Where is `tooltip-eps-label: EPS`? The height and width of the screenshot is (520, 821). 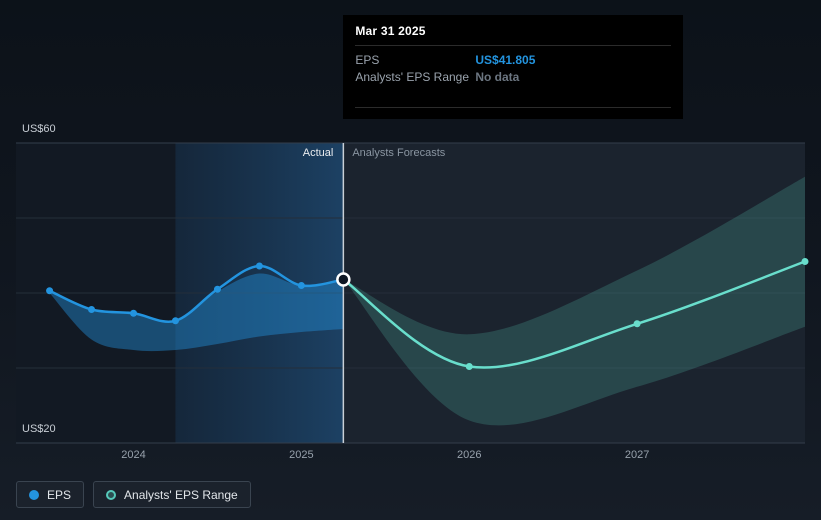 tooltip-eps-label: EPS is located at coordinates (367, 60).